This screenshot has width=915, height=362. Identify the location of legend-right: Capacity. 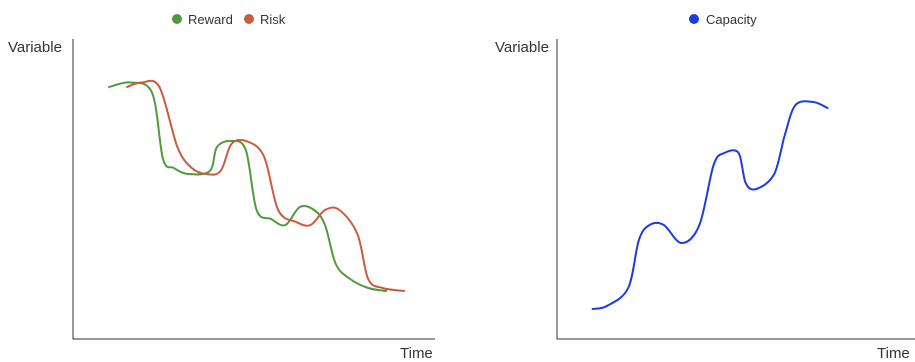
(723, 19).